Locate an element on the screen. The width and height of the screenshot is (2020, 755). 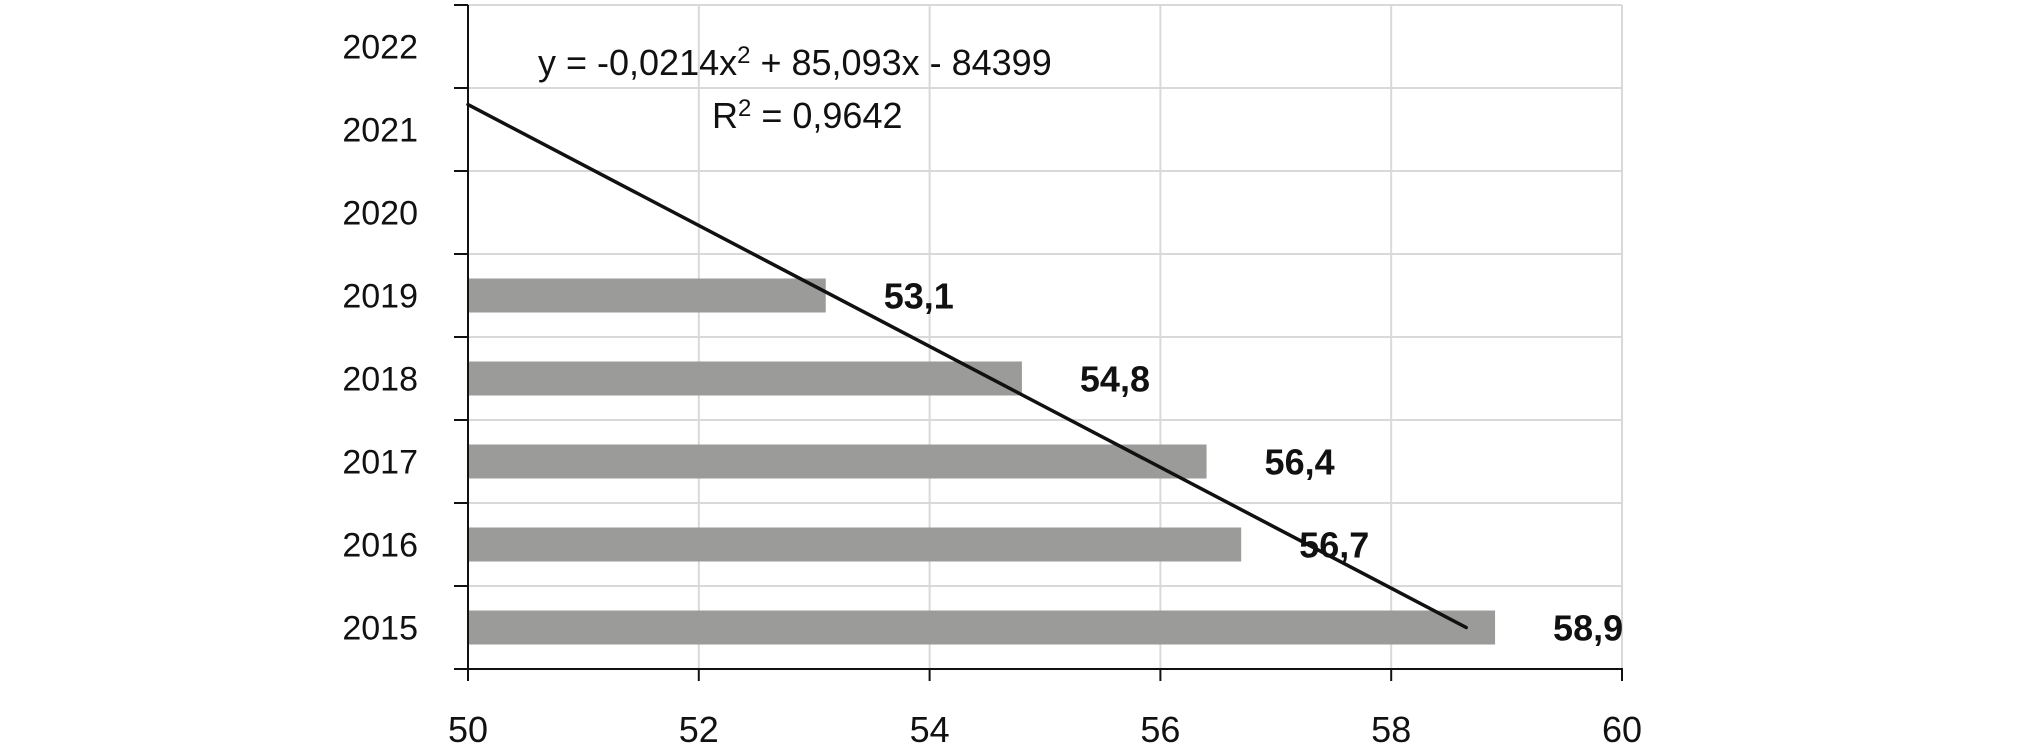
y-axis-labels: 2015 2016 2017 2018 2019 2020 2021 2022 is located at coordinates (380, 338).